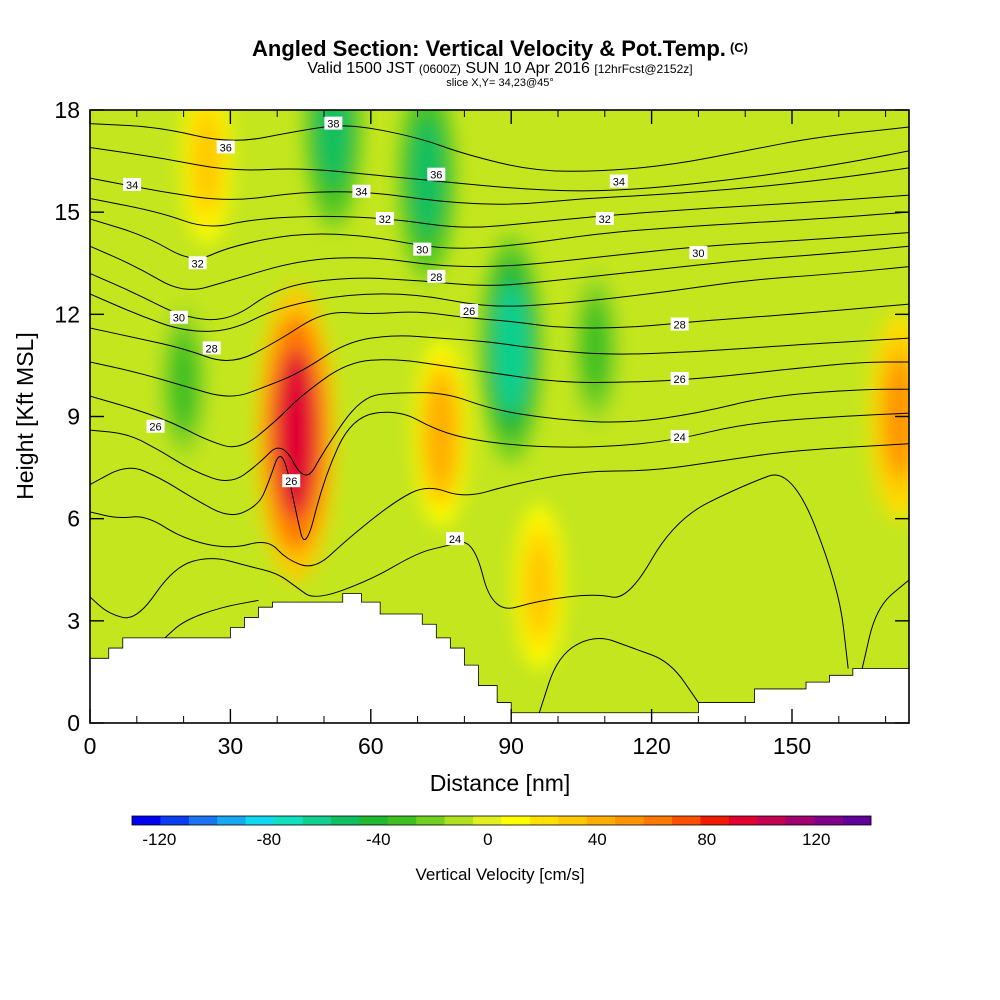 This screenshot has height=1000, width=1000. Describe the element at coordinates (499, 874) in the screenshot. I see `colorbar-label: Vertical Velocity [cm/s]` at that location.